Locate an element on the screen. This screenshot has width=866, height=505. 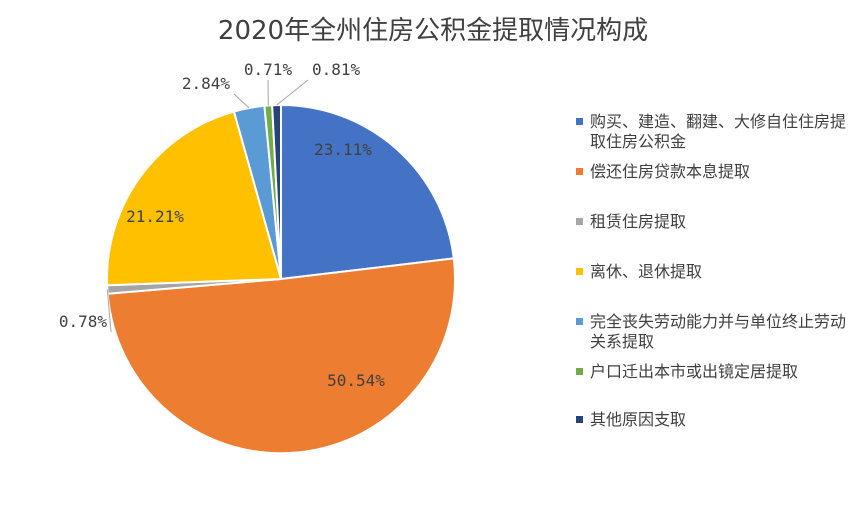
slice-data-label: 0.78% is located at coordinates (83, 321).